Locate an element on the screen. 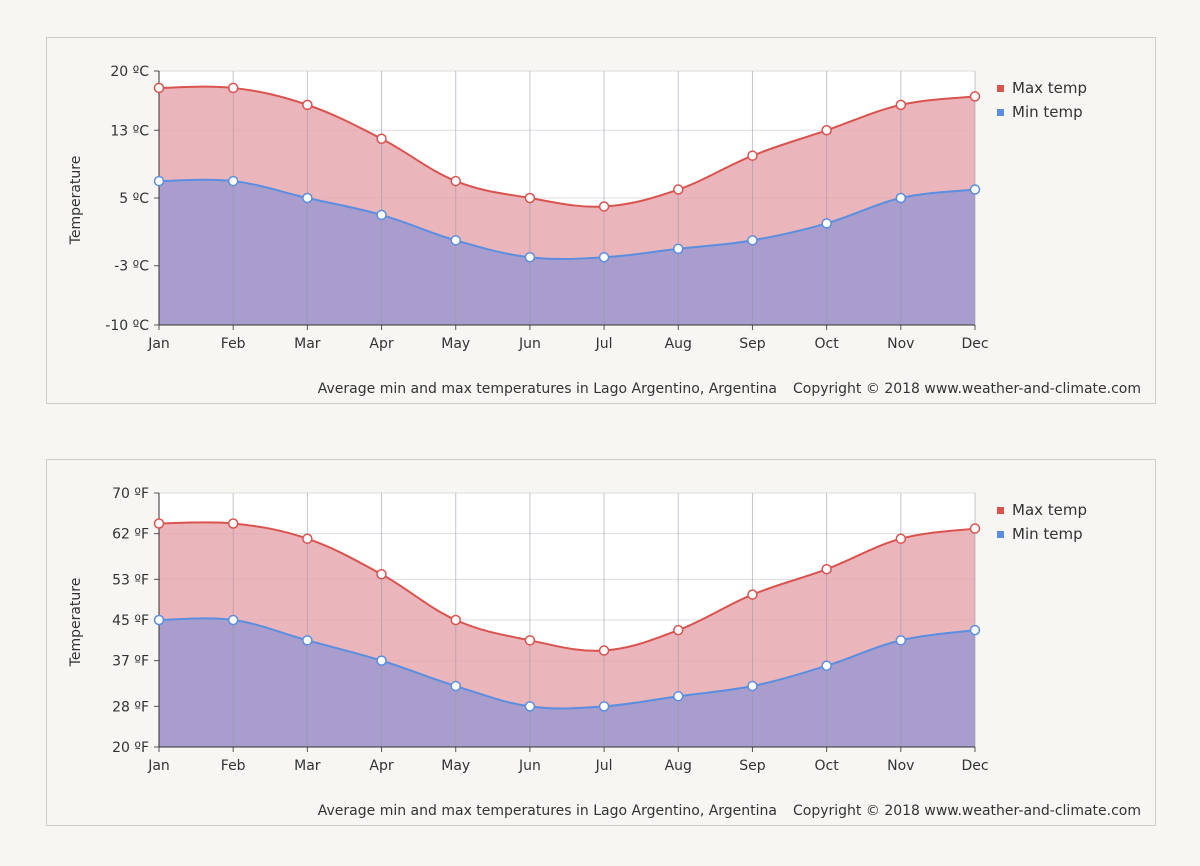 This screenshot has height=866, width=1200. y-tick-label: 53 ºF is located at coordinates (130, 580).